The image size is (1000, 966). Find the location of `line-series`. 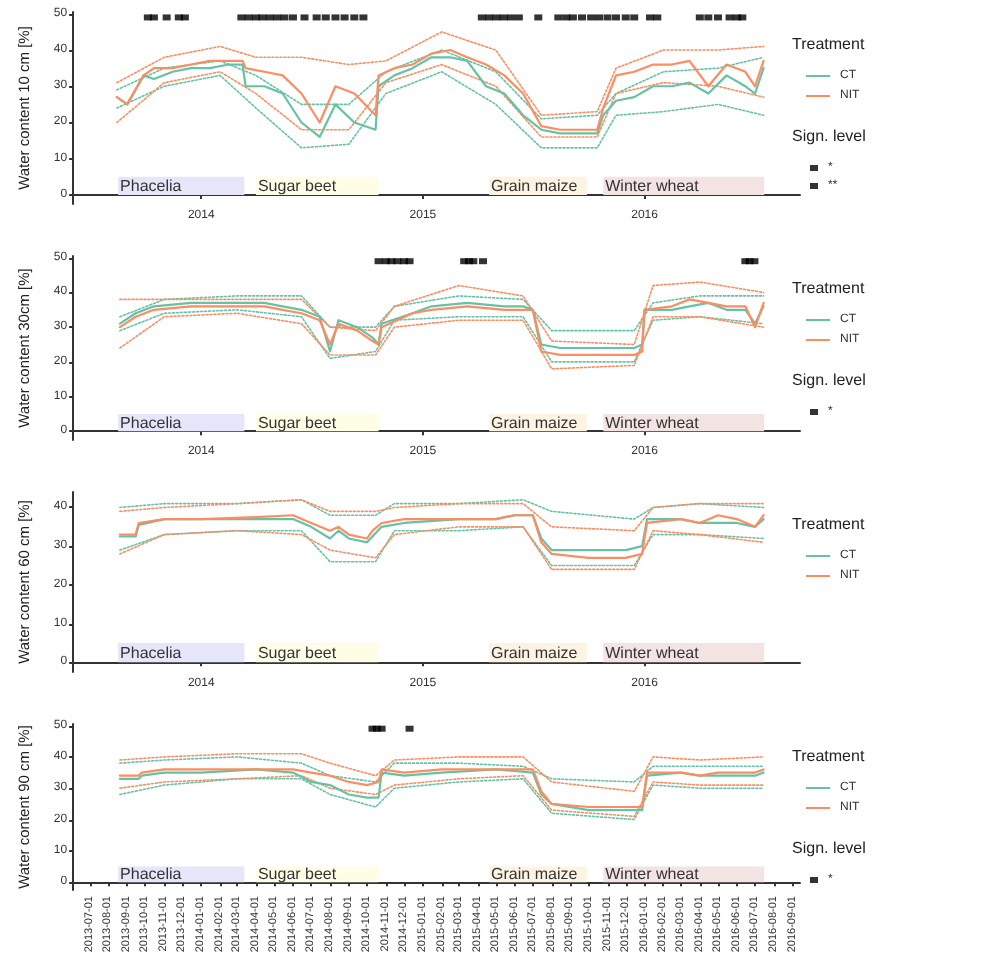

line-series is located at coordinates (442, 509).